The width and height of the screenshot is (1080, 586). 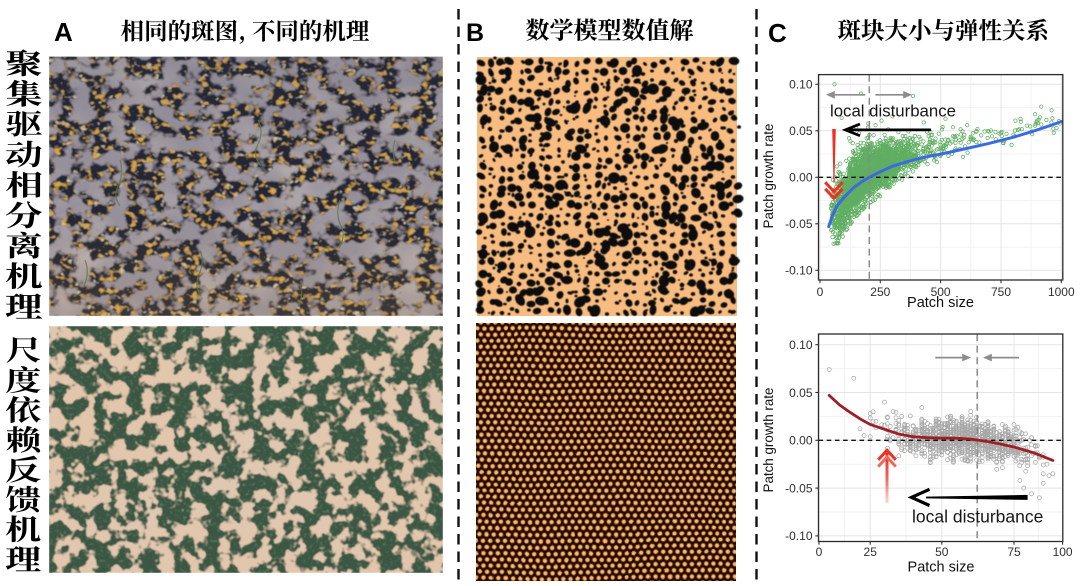 I want to click on svg-text: B, so click(x=475, y=33).